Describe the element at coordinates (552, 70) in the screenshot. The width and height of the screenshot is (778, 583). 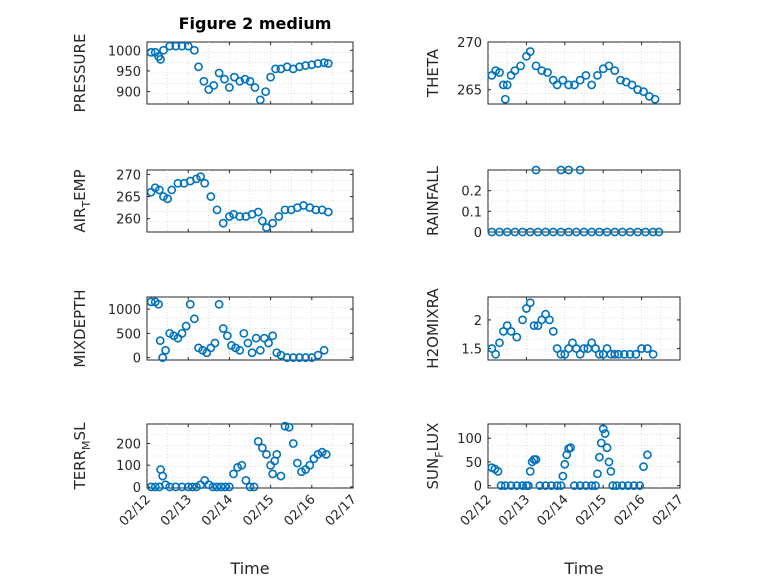
I see `chart-theta: 265 270 THETA` at that location.